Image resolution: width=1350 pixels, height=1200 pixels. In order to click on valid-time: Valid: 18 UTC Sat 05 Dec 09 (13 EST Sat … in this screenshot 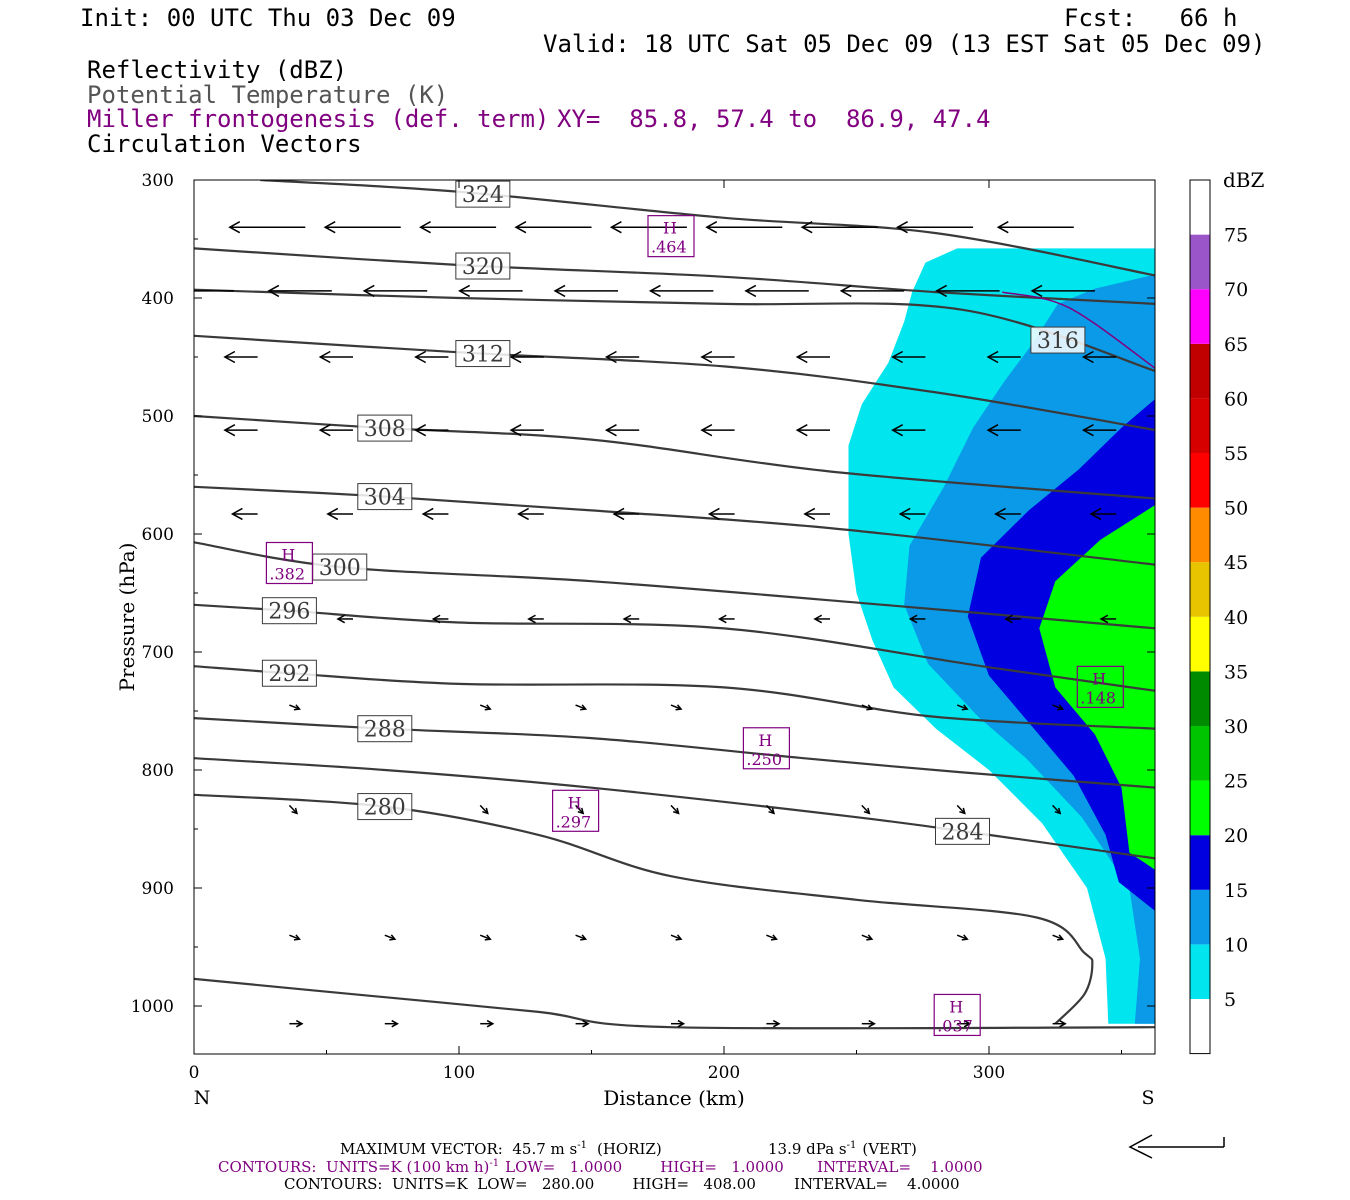, I will do `click(904, 44)`.